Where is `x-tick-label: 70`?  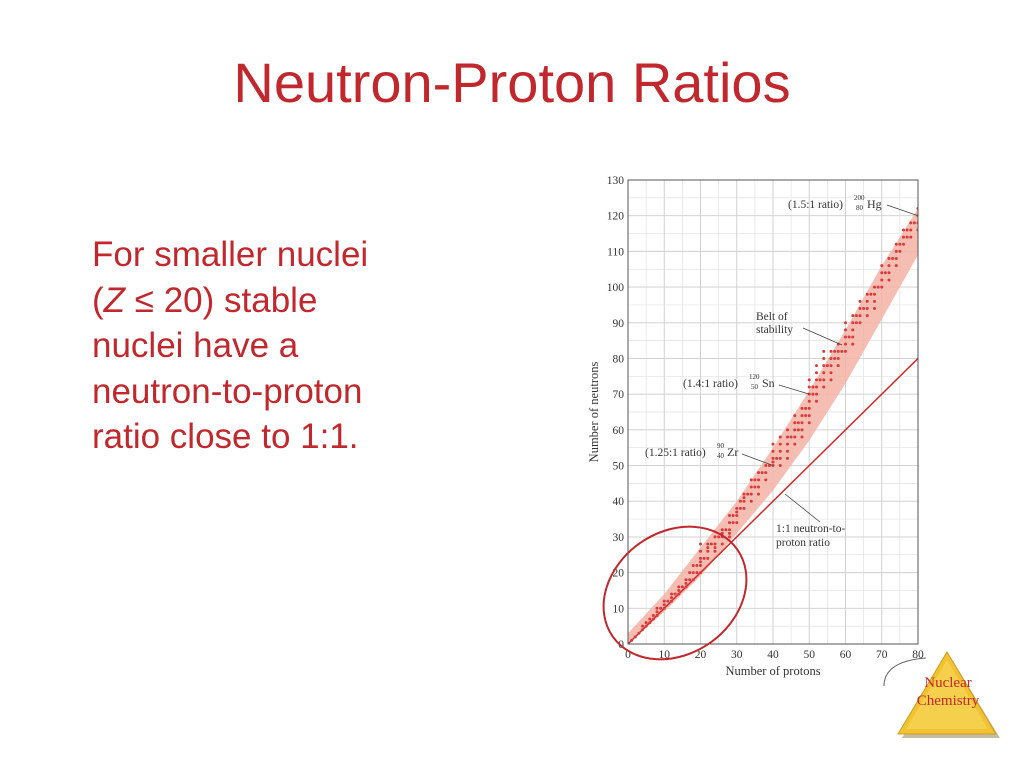
x-tick-label: 70 is located at coordinates (882, 655).